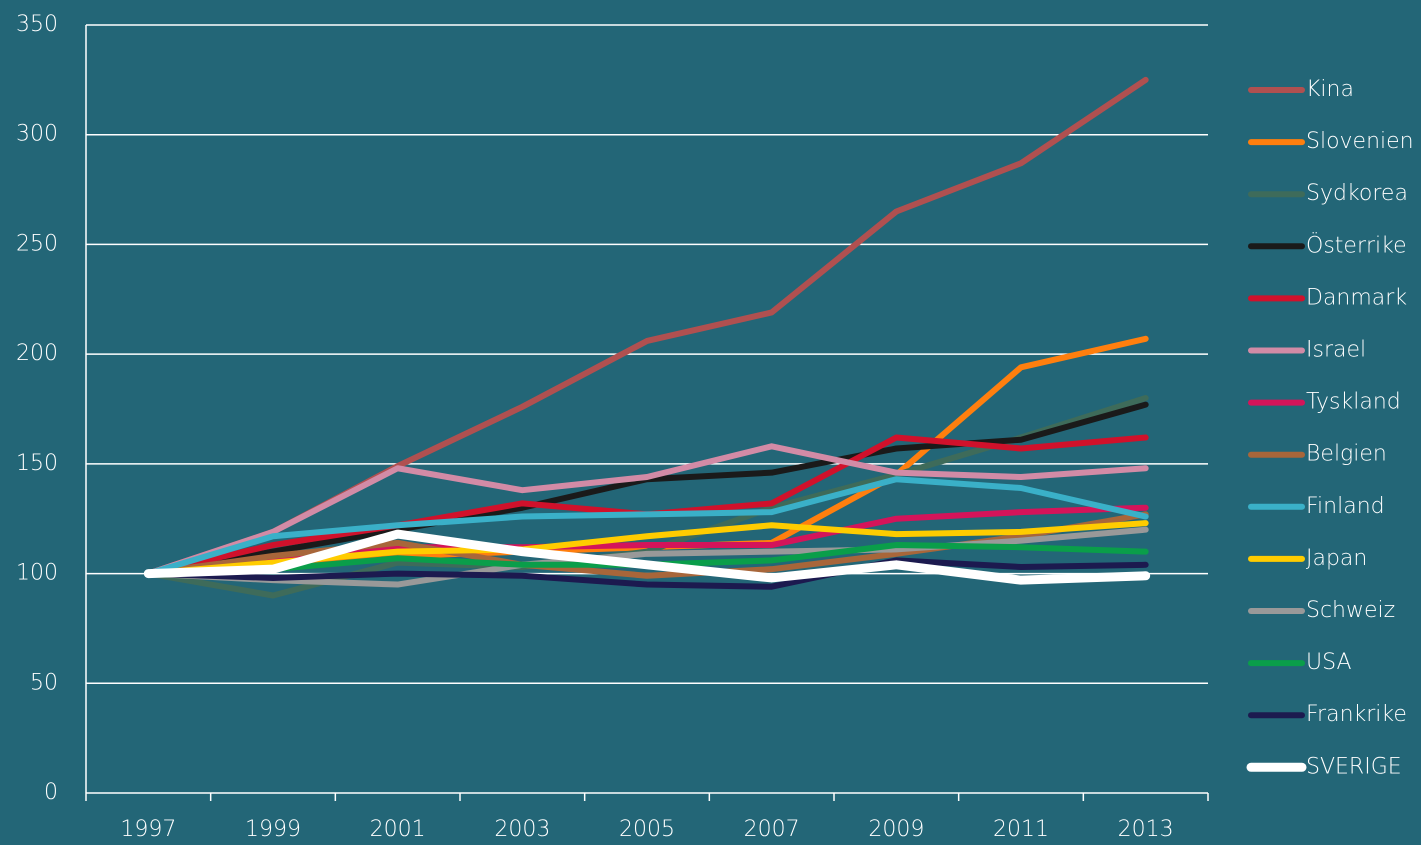 The height and width of the screenshot is (845, 1421). Describe the element at coordinates (1356, 244) in the screenshot. I see `legend-label: Österrike` at that location.